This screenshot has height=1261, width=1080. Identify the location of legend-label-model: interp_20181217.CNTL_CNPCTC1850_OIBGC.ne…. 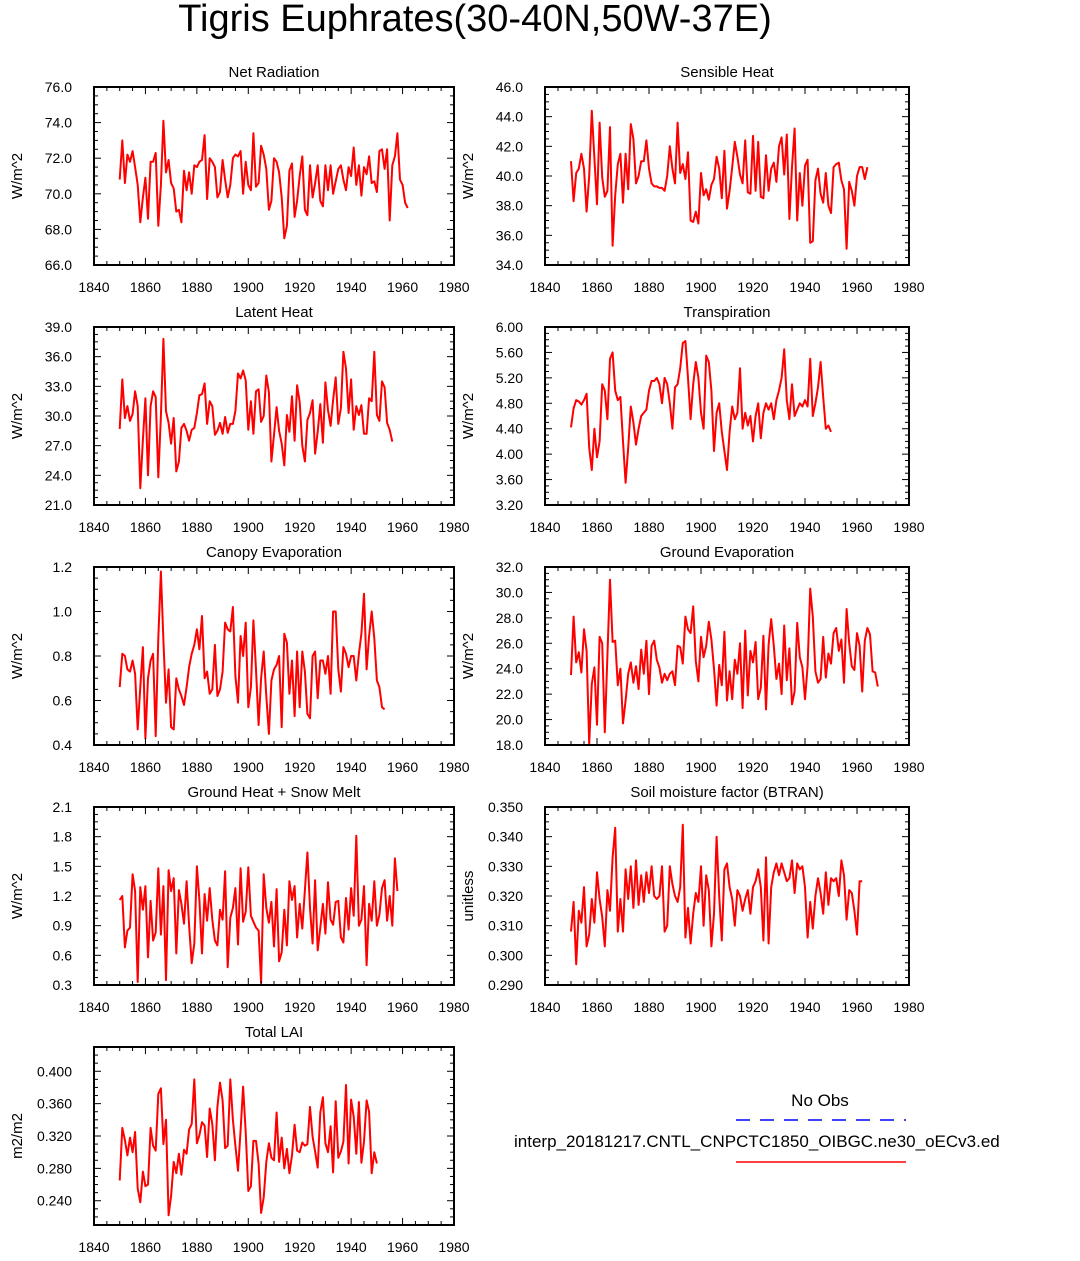
(757, 1141).